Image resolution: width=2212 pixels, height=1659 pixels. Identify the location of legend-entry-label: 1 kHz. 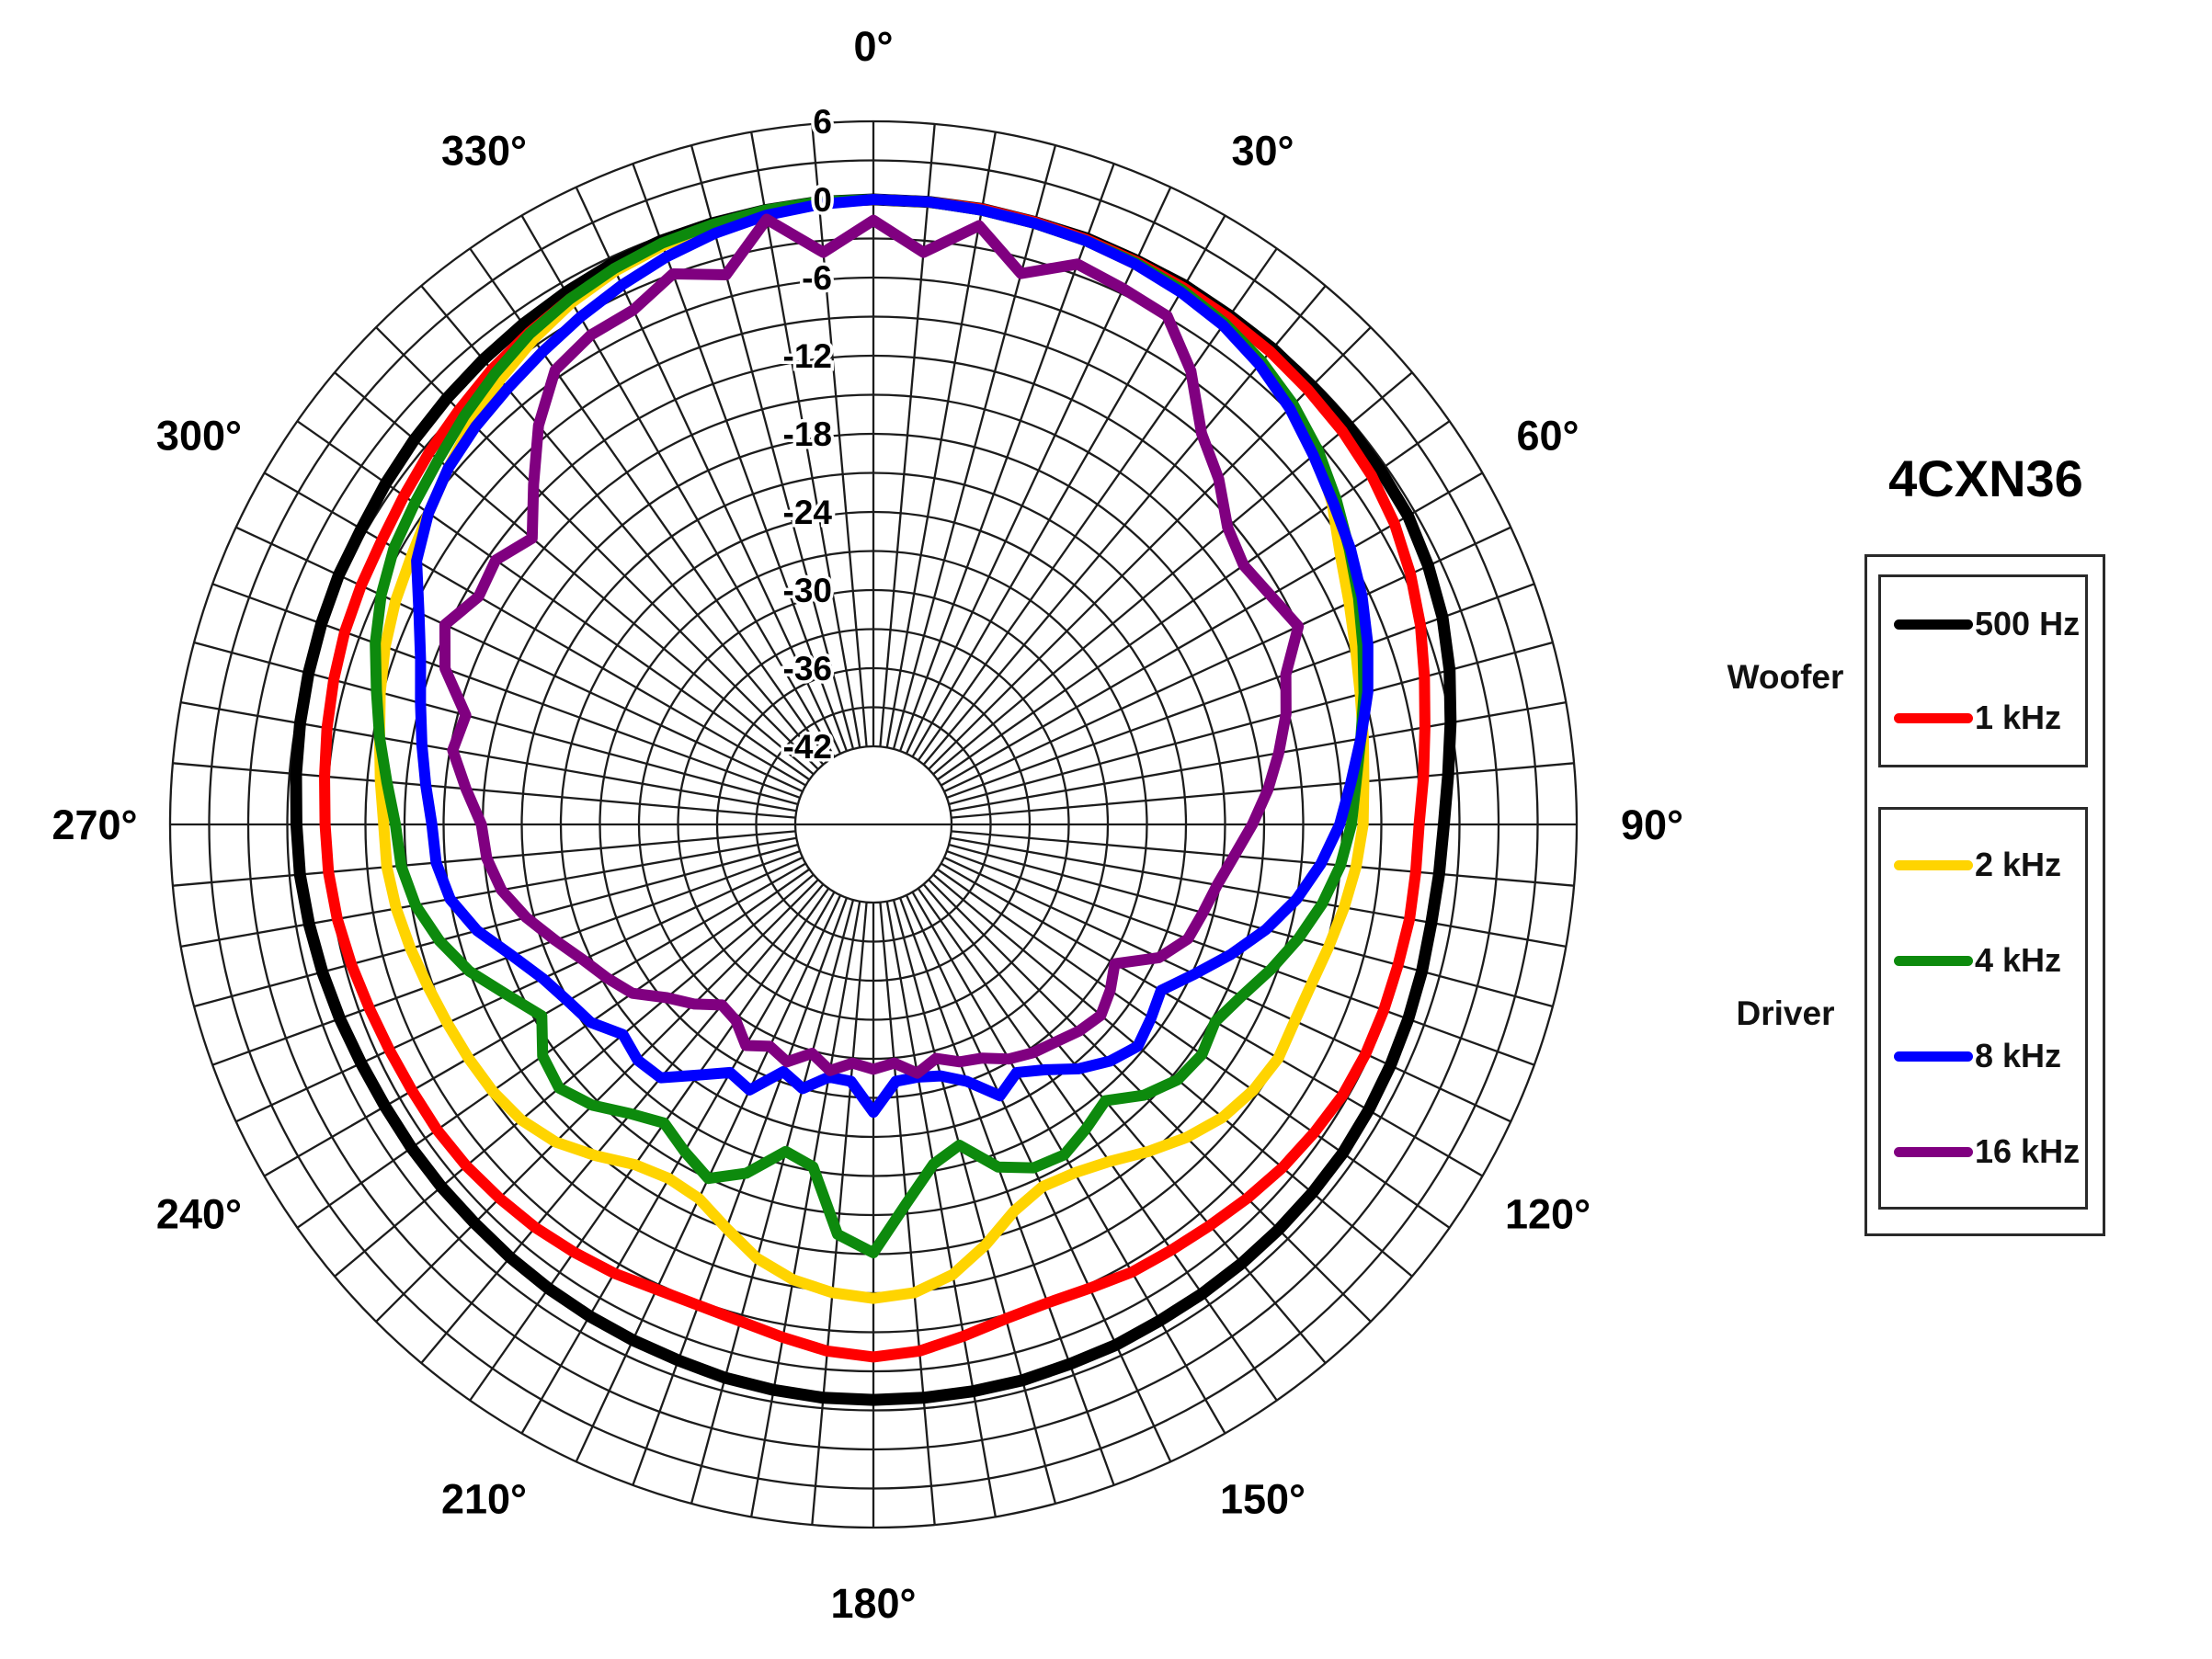
(2018, 717).